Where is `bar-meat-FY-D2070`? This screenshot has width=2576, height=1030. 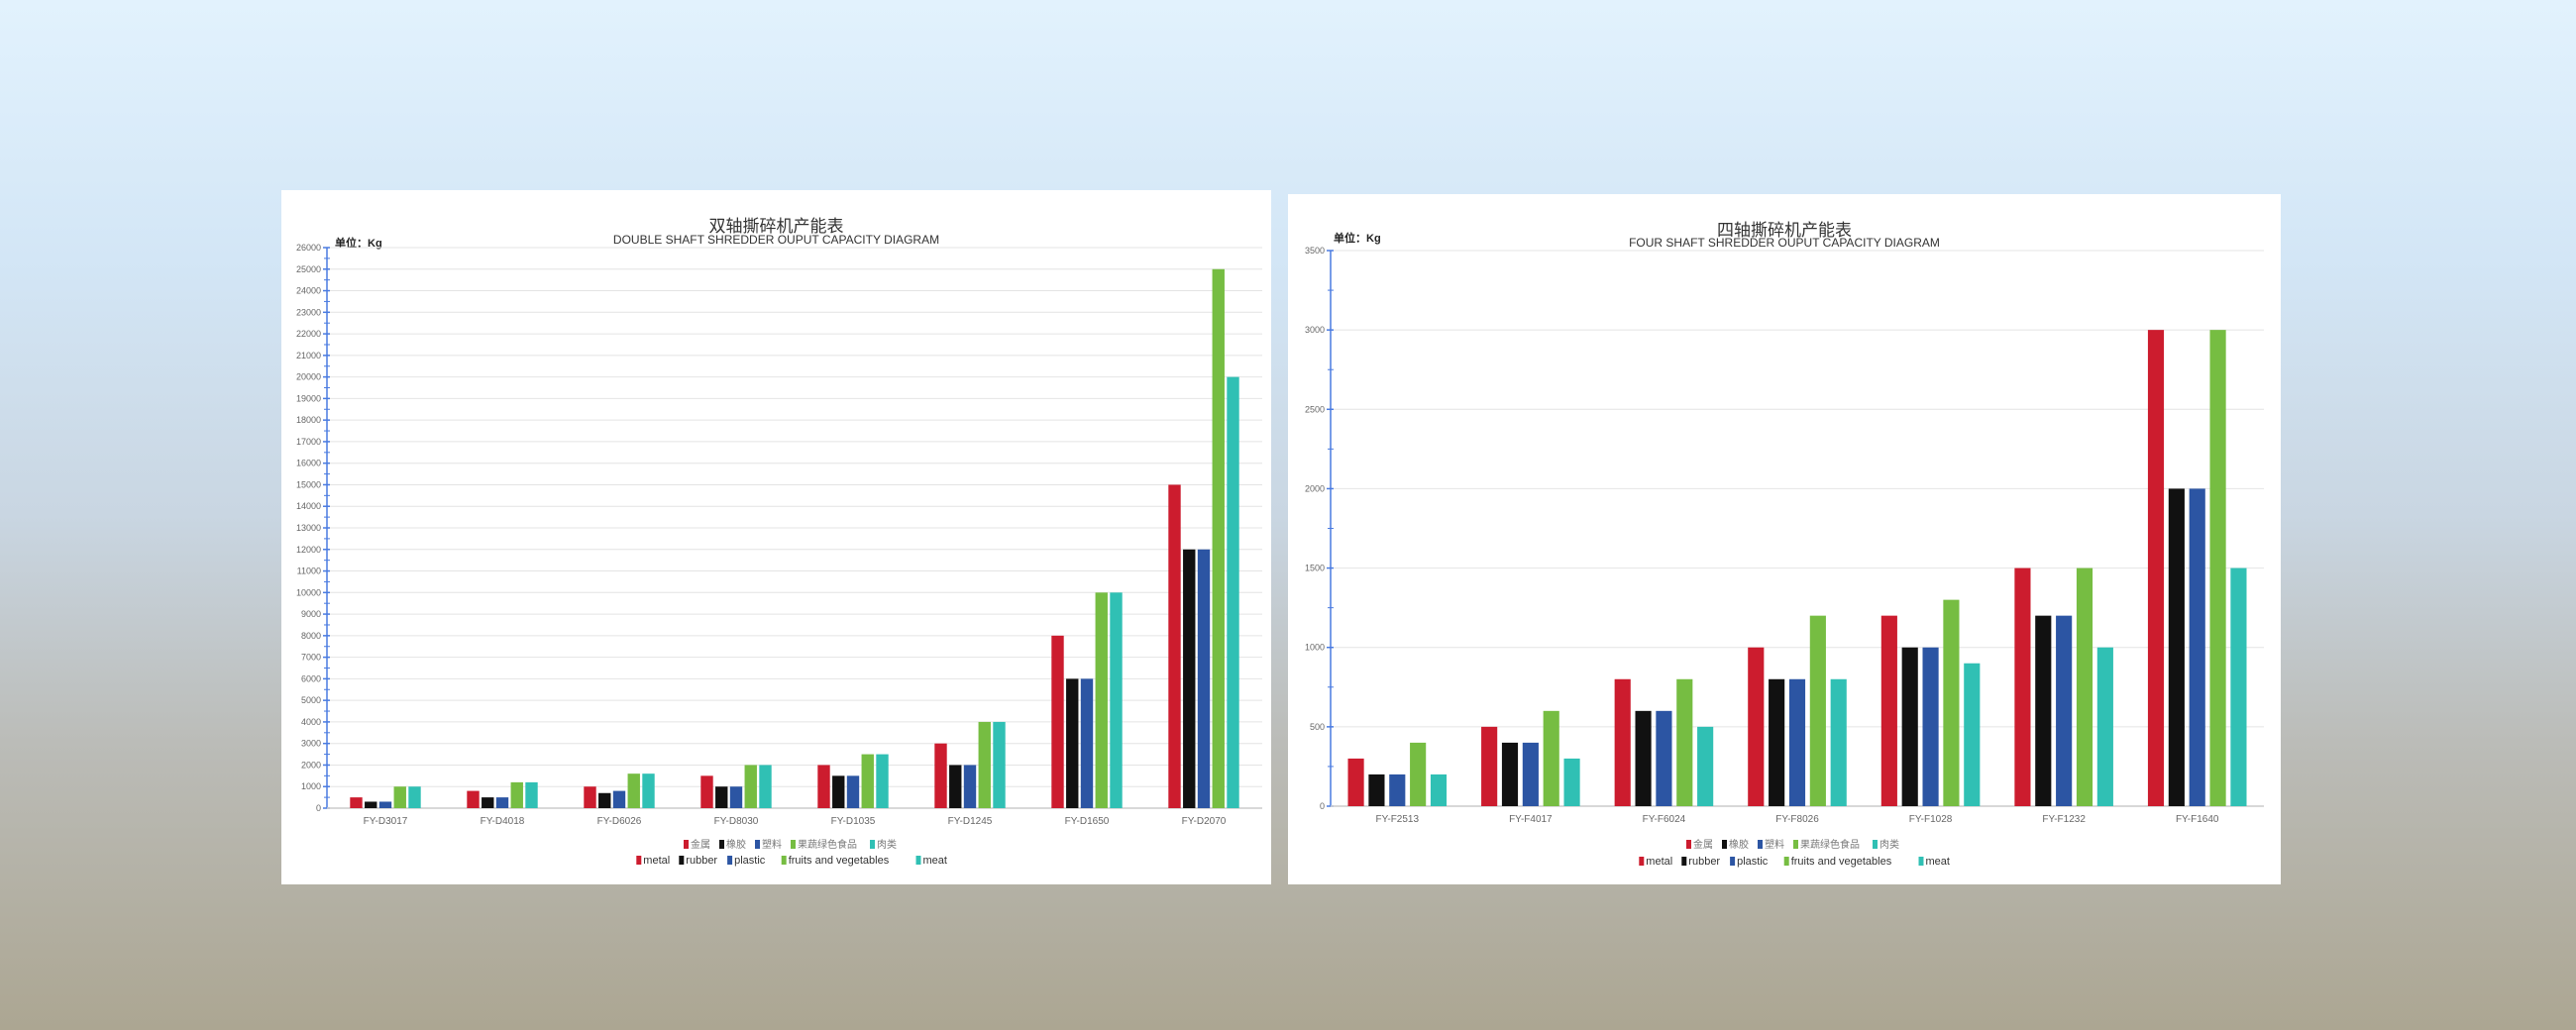 bar-meat-FY-D2070 is located at coordinates (1233, 592).